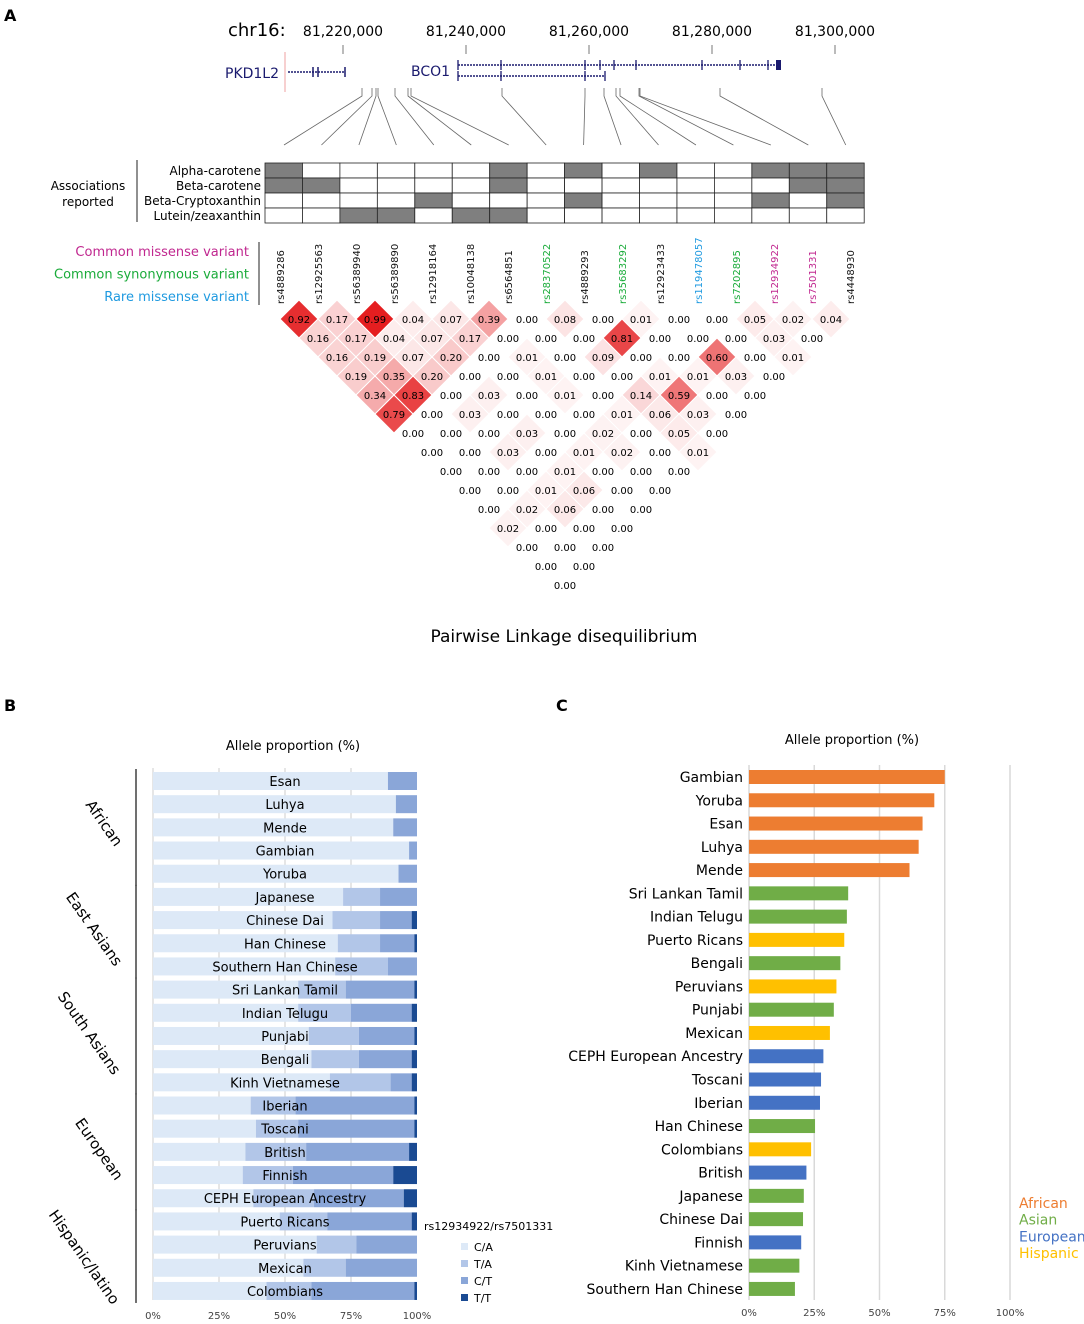 This screenshot has height=1324, width=1084. What do you see at coordinates (394, 339) in the screenshot?
I see `ld-value: 0.04` at bounding box center [394, 339].